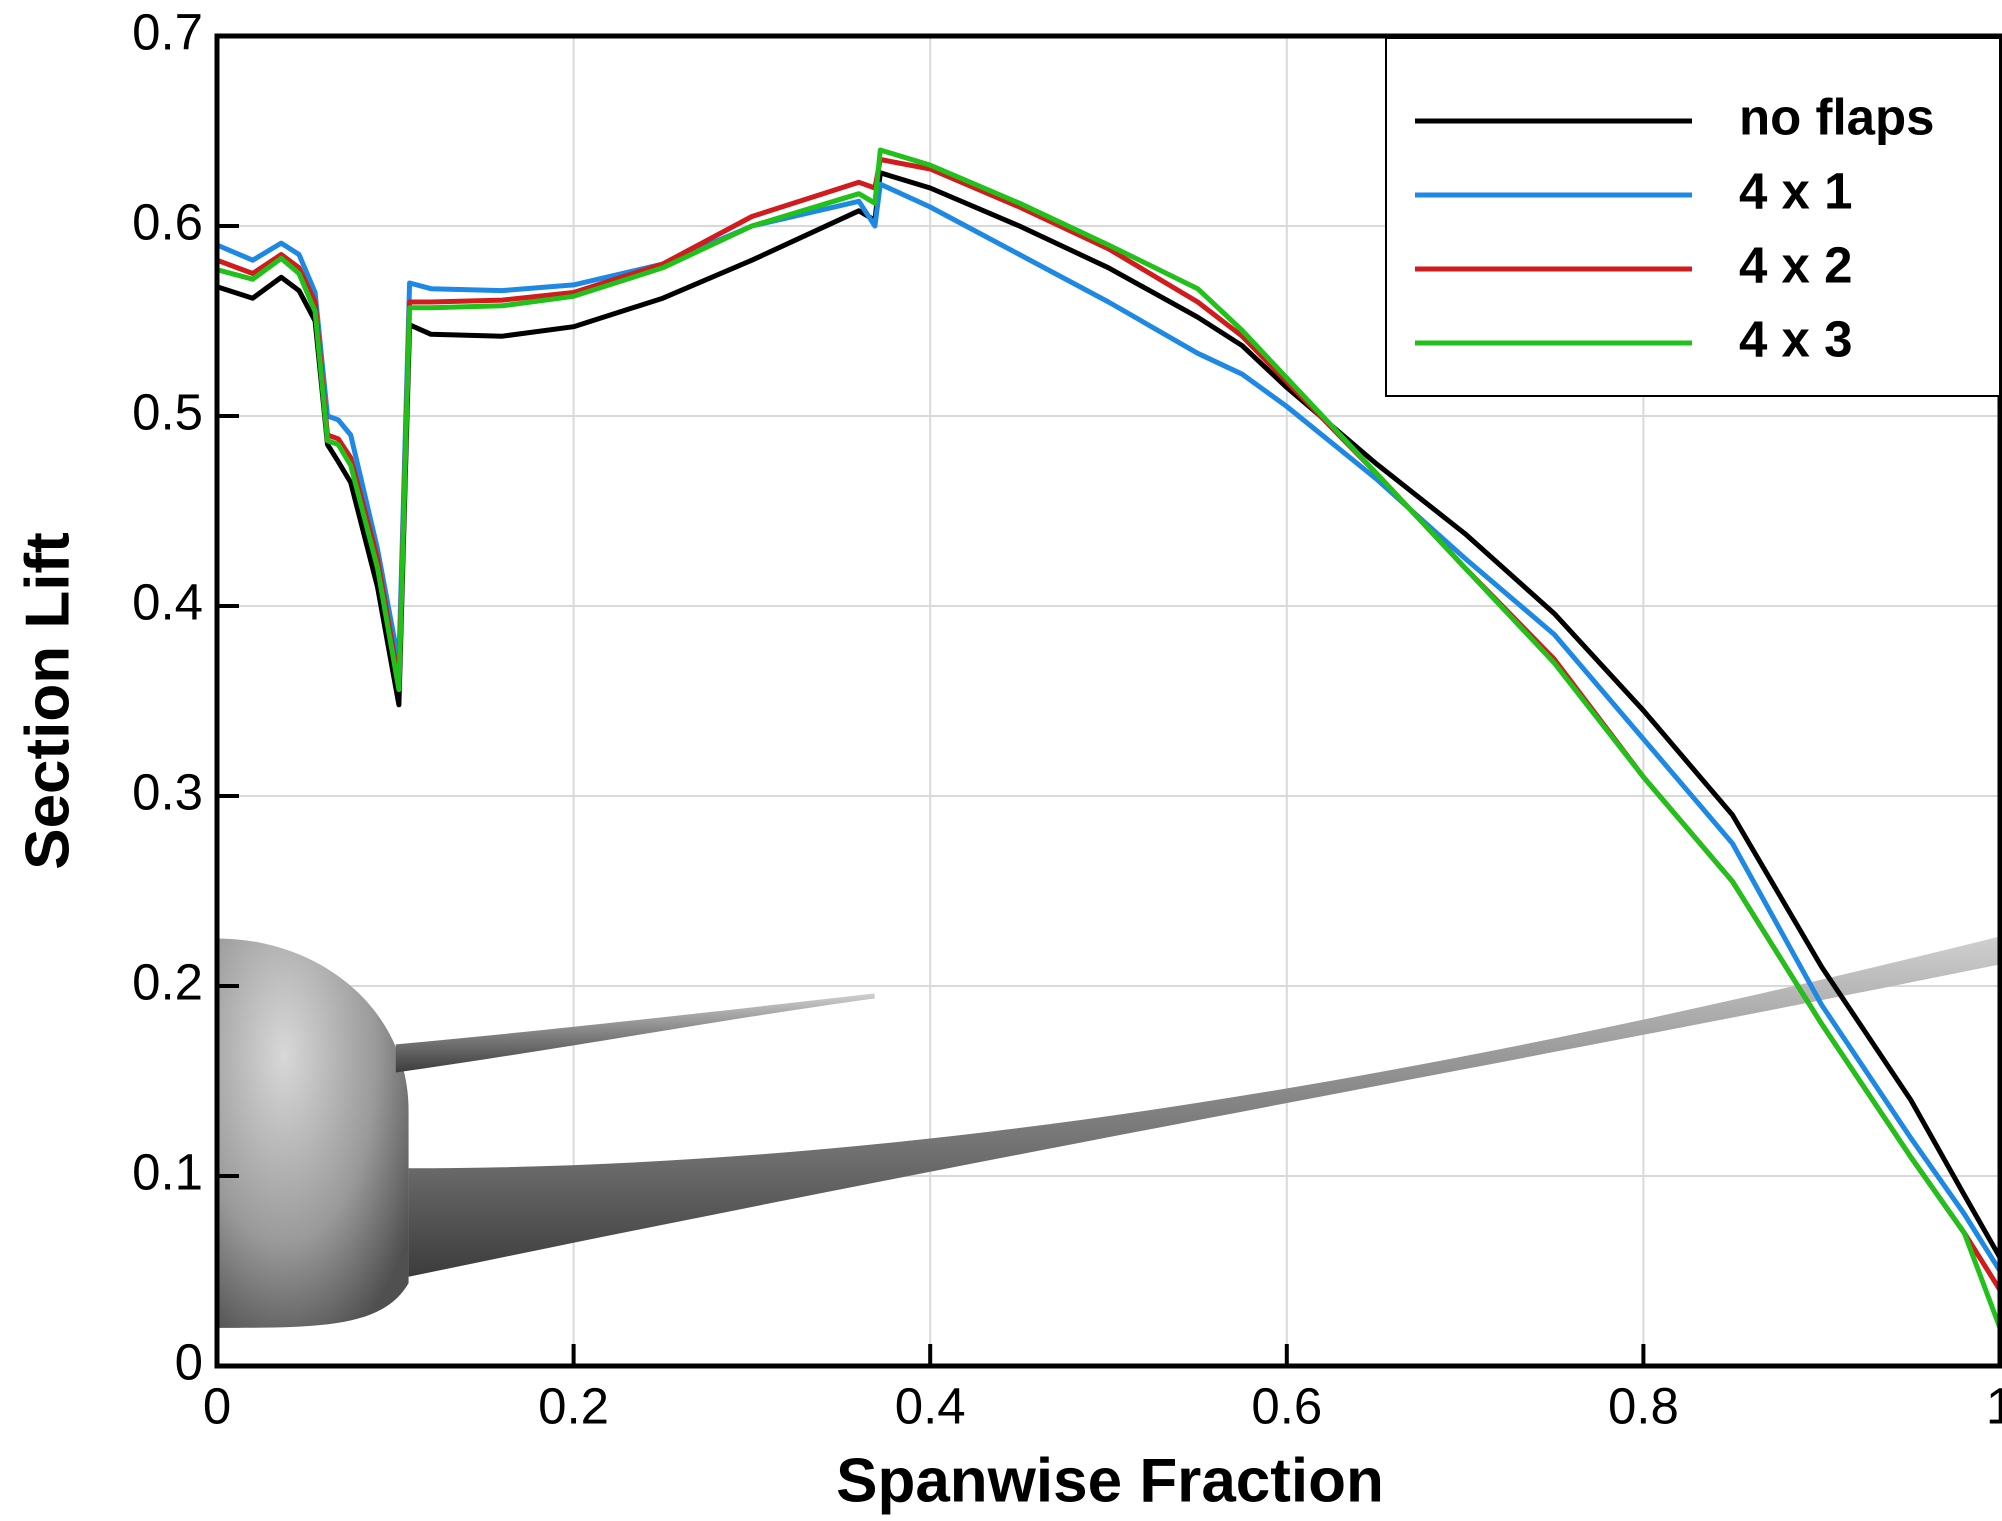 Image resolution: width=2002 pixels, height=1521 pixels. What do you see at coordinates (167, 31) in the screenshot?
I see `y-tick-label: 0.7` at bounding box center [167, 31].